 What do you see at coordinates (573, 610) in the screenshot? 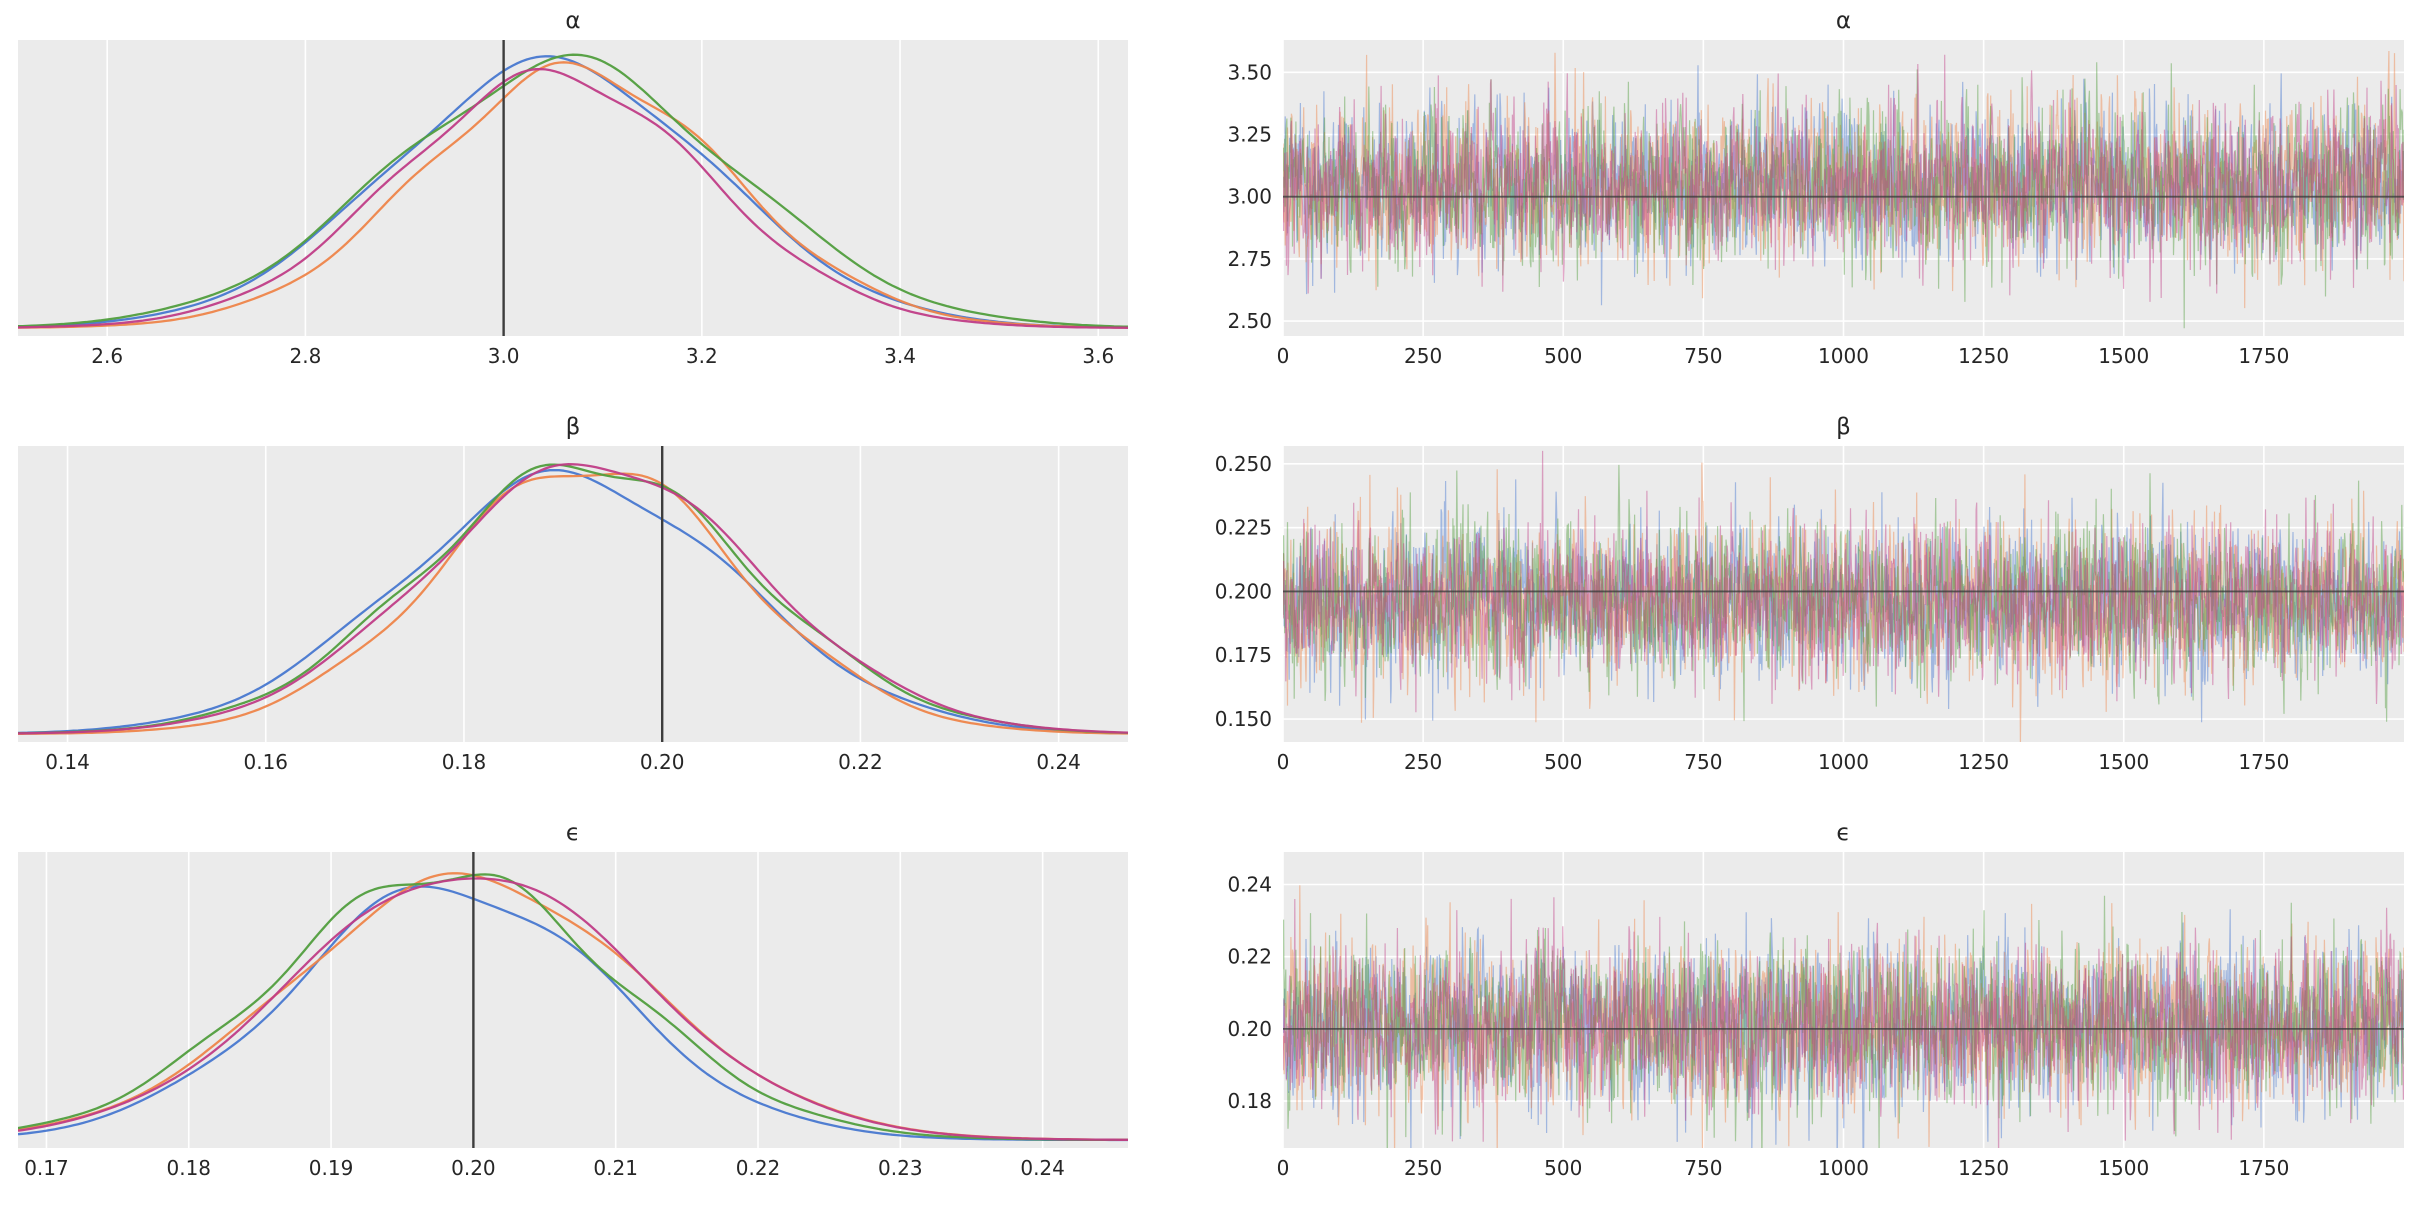
I see `beta-posterior-plot: 0.14 0.16 0.18 0.20 0.22 0.24` at bounding box center [573, 610].